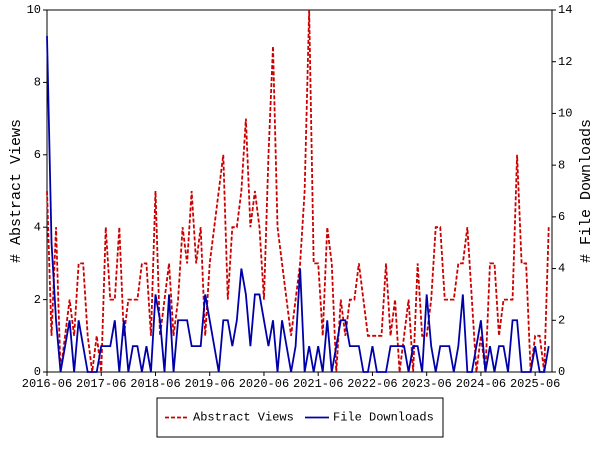  What do you see at coordinates (586, 191) in the screenshot?
I see `y2-axis-title: # File Downloads` at bounding box center [586, 191].